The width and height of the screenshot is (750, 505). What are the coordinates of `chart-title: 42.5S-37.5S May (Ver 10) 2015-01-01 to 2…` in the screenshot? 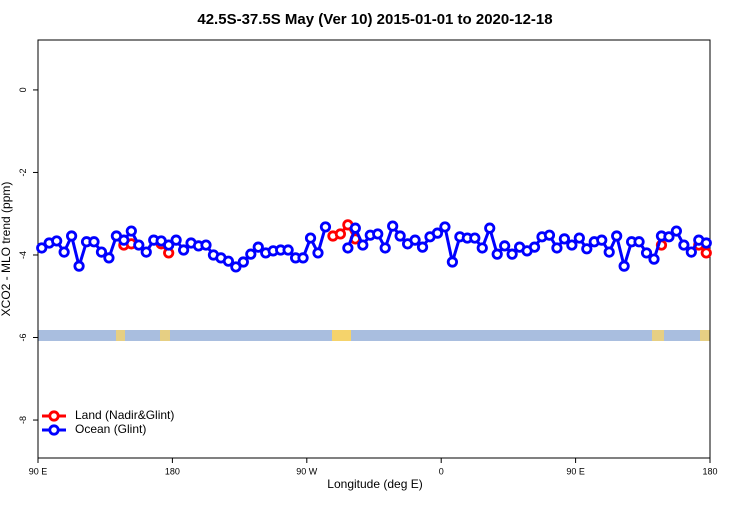 It's located at (374, 19).